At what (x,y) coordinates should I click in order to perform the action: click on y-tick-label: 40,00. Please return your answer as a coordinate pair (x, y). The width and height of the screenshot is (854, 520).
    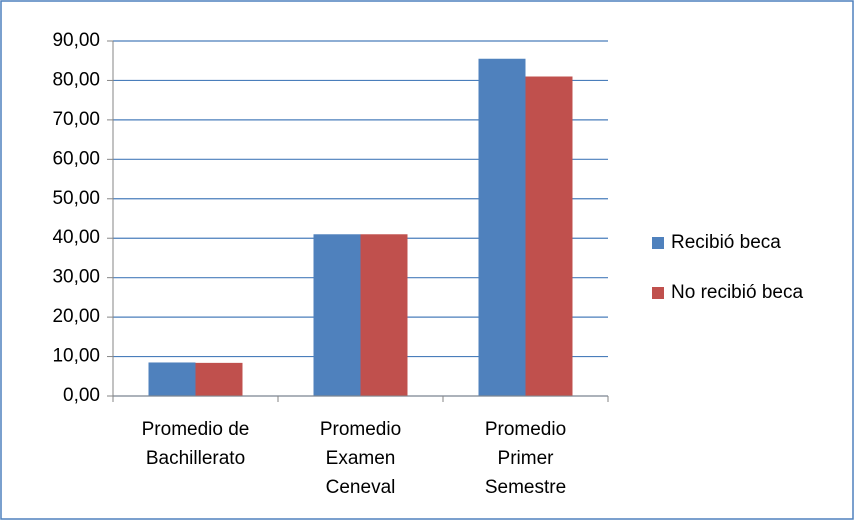
    Looking at the image, I should click on (76, 237).